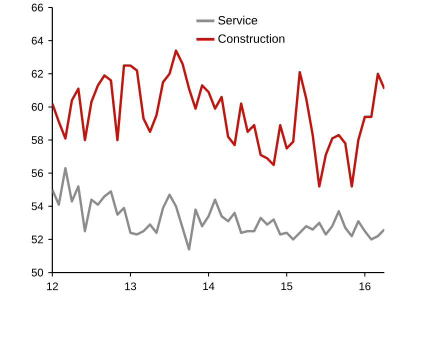 The image size is (433, 357). What do you see at coordinates (38, 272) in the screenshot?
I see `y-tick-label: 50` at bounding box center [38, 272].